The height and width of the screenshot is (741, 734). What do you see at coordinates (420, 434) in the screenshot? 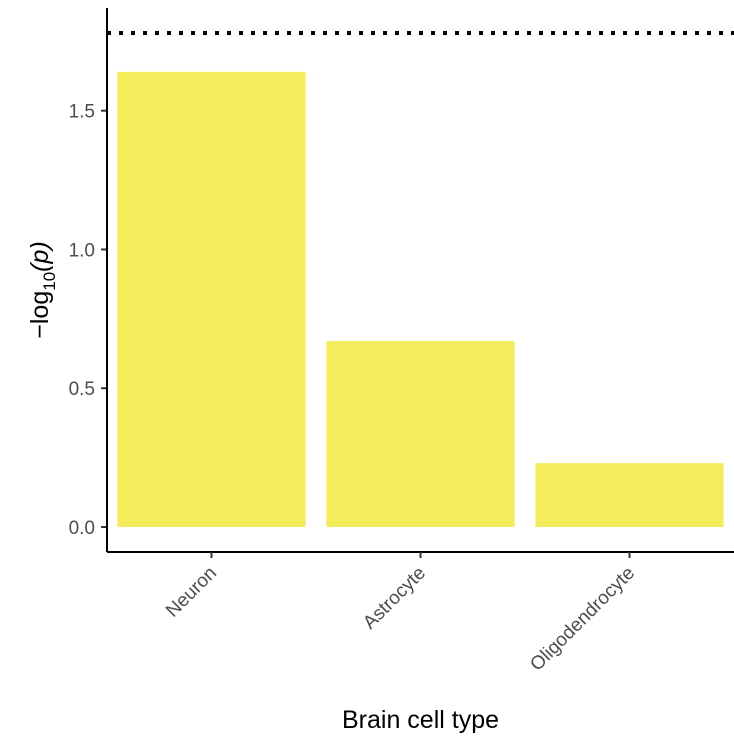
I see `bar-astrocyte` at bounding box center [420, 434].